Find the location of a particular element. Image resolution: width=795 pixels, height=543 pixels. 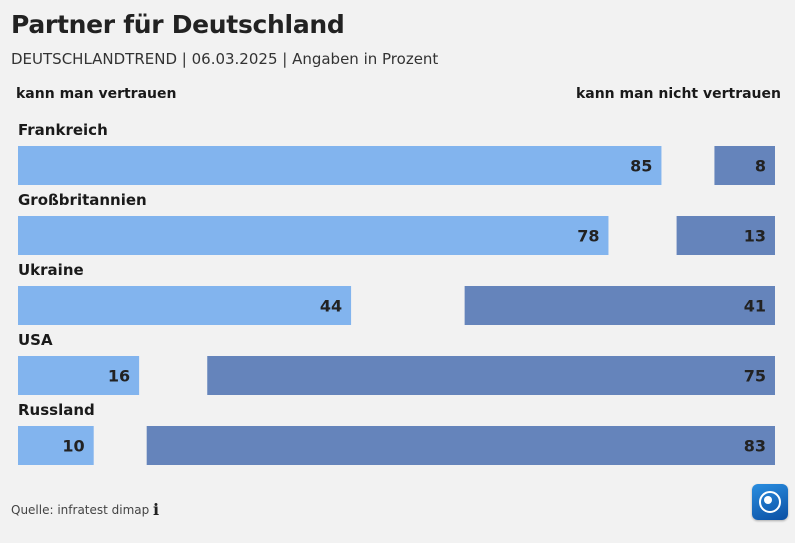

value-label-trust: 16 is located at coordinates (119, 376).